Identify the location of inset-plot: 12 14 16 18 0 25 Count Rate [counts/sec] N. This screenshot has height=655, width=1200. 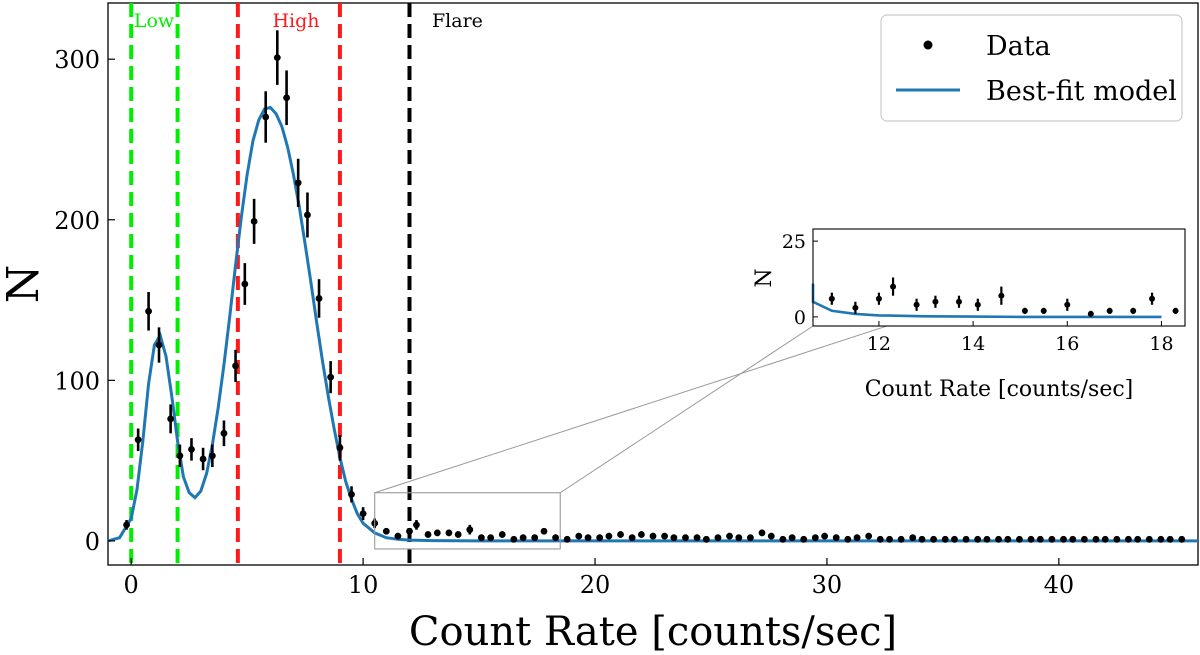
(969, 315).